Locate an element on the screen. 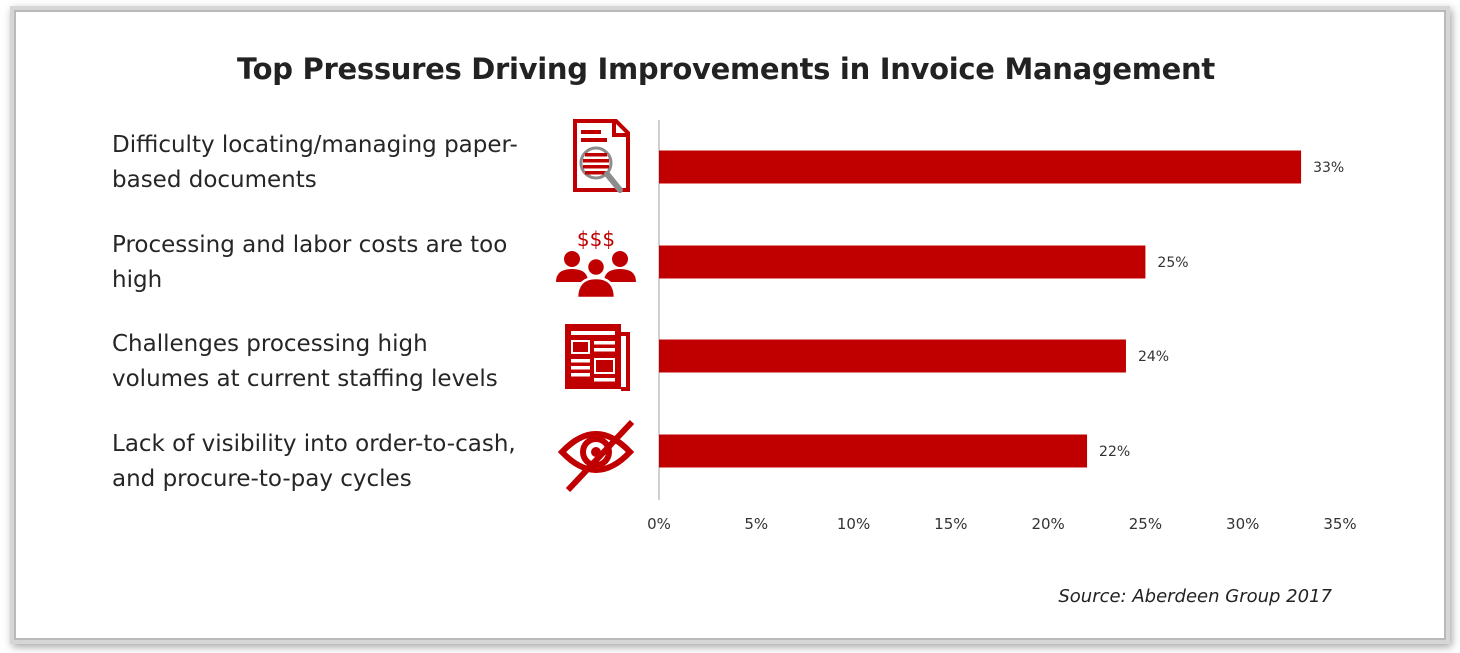 Image resolution: width=1460 pixels, height=653 pixels. category-label-1-line-1: Difficulty locating/managing paper- is located at coordinates (315, 145).